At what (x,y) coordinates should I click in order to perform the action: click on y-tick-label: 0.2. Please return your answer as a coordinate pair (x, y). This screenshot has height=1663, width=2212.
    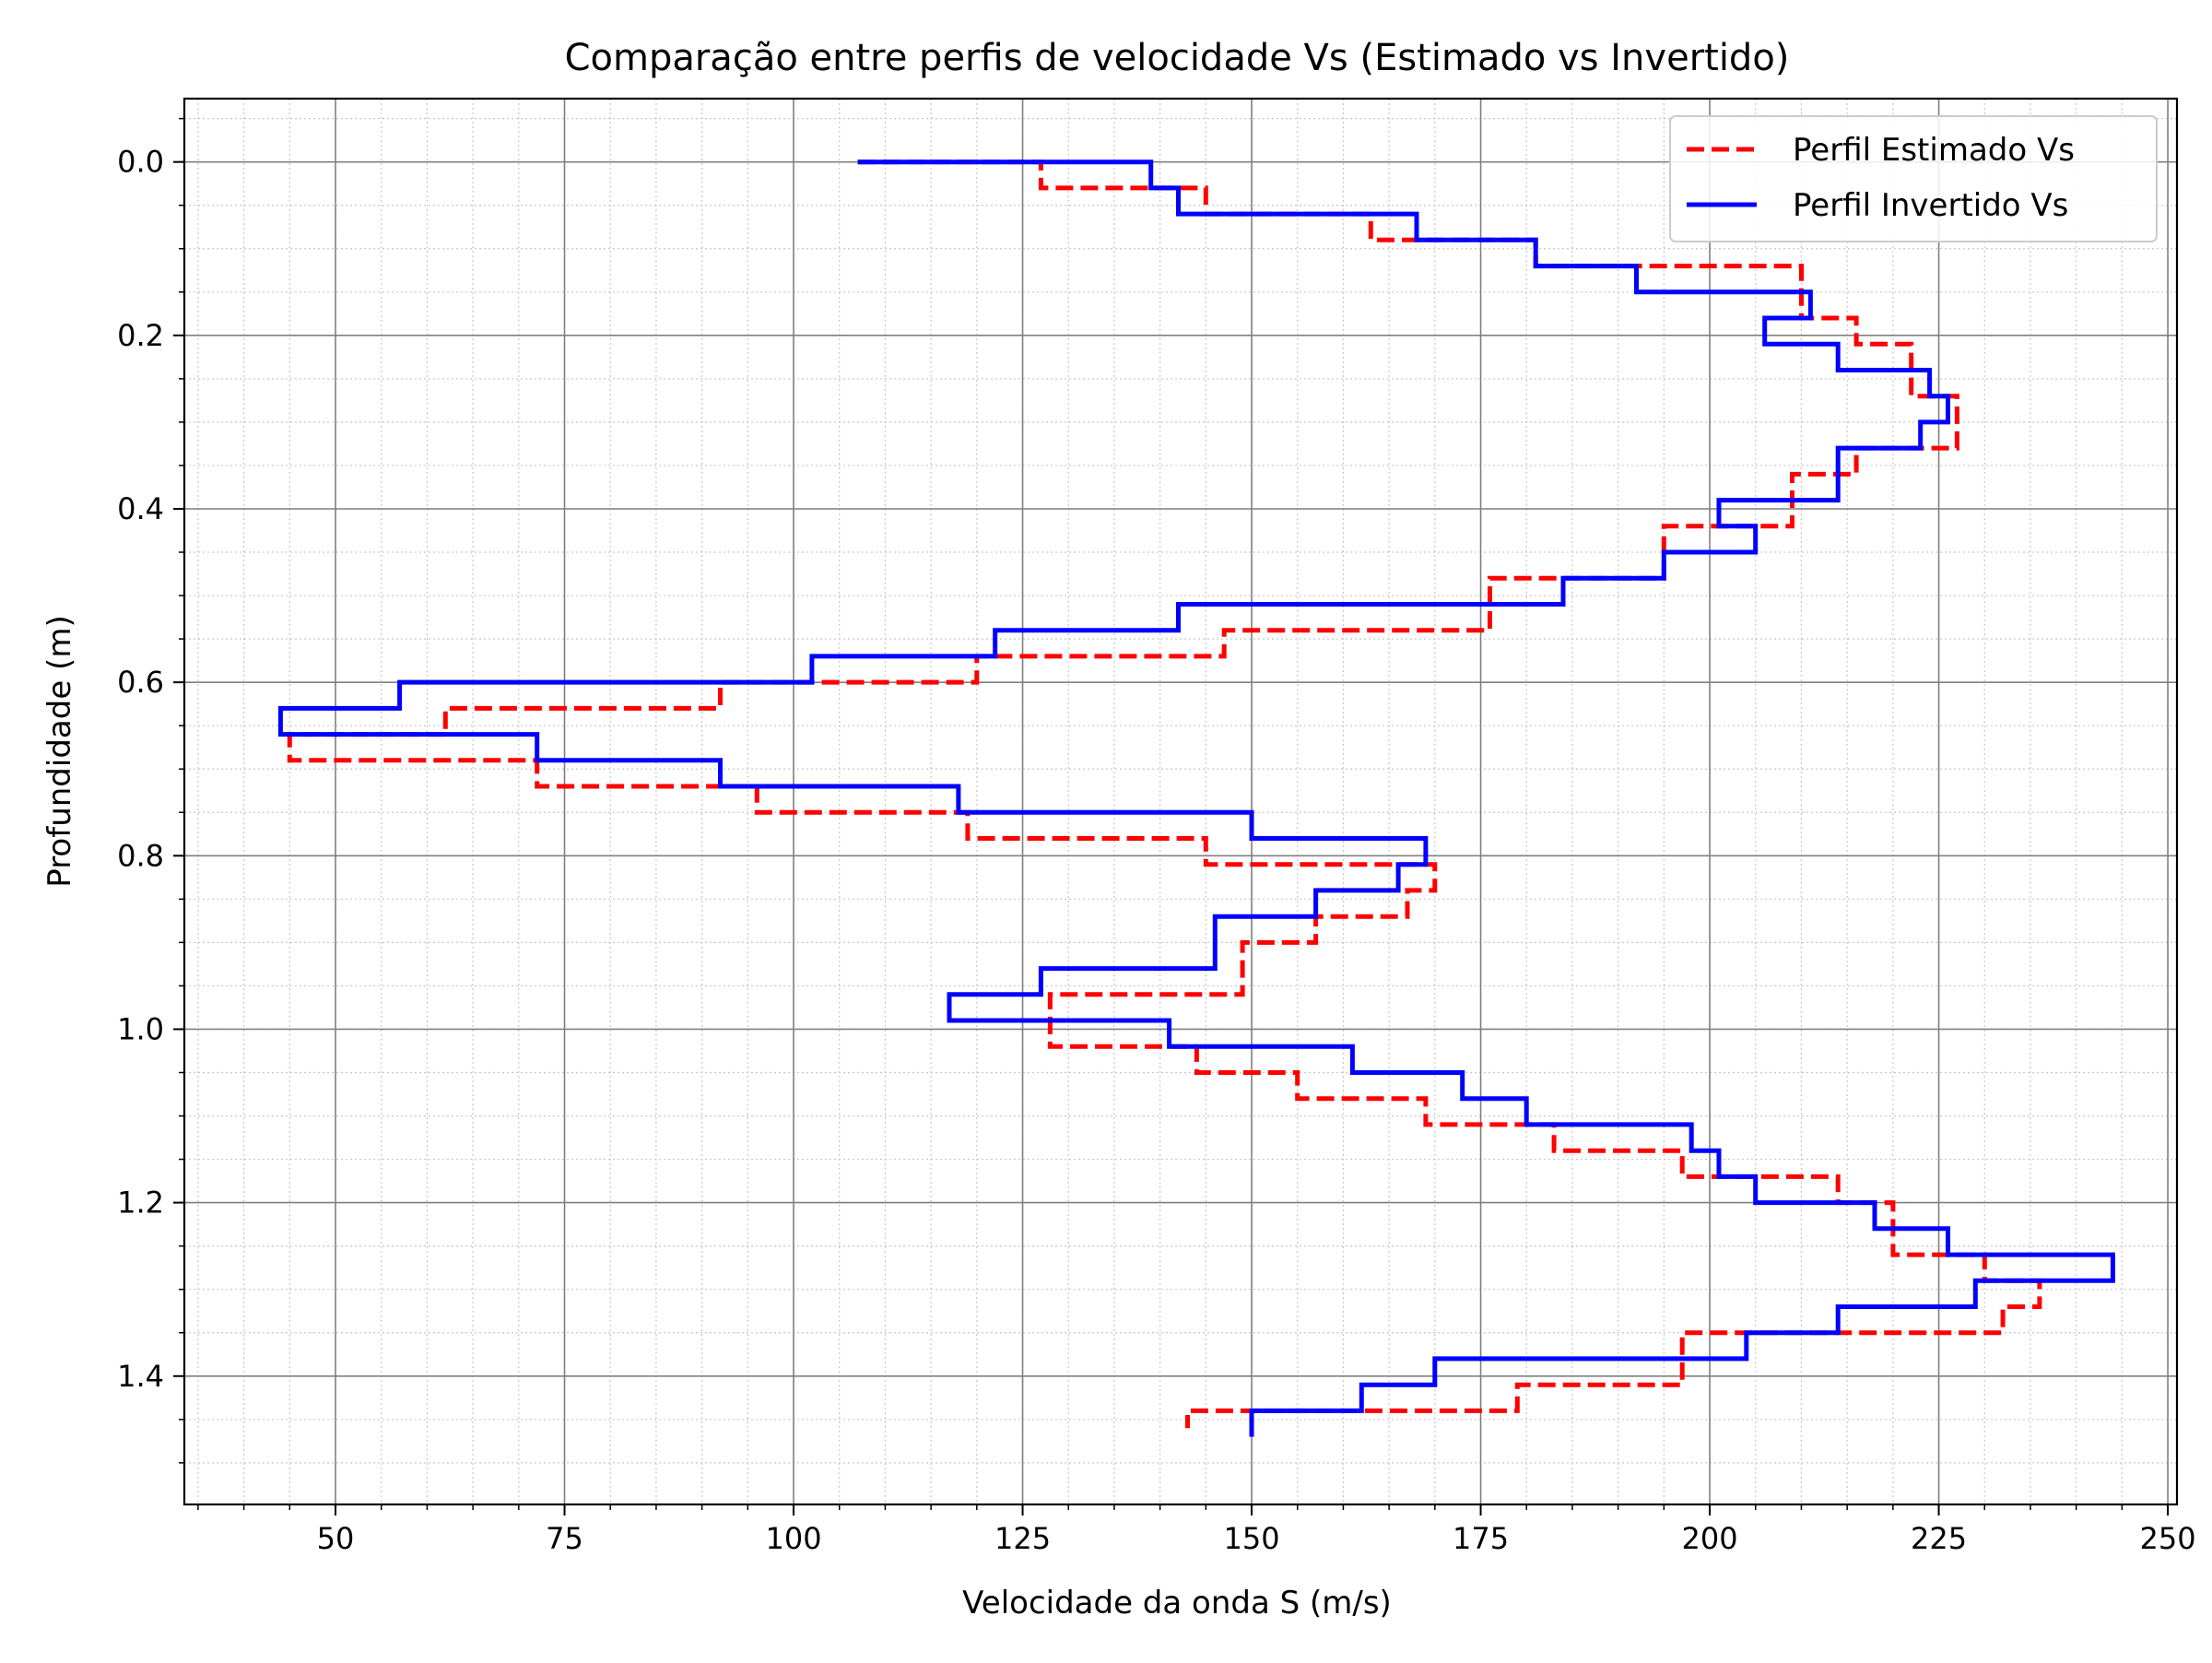
    Looking at the image, I should click on (140, 335).